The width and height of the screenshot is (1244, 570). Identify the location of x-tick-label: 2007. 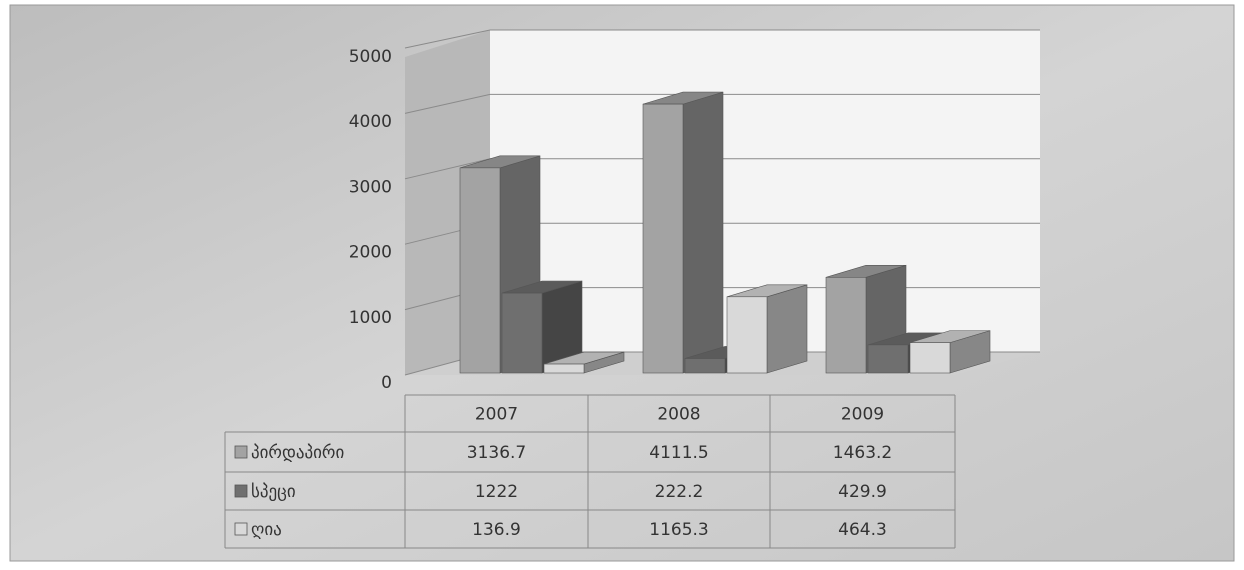
(496, 415).